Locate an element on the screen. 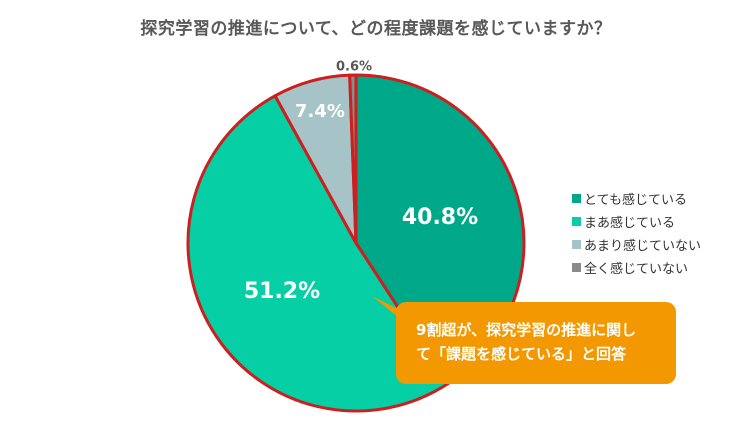 Image resolution: width=752 pixels, height=424 pixels. chart-title: 探究学習の推進について、どの程度課題を感じていますか？ is located at coordinates (376, 29).